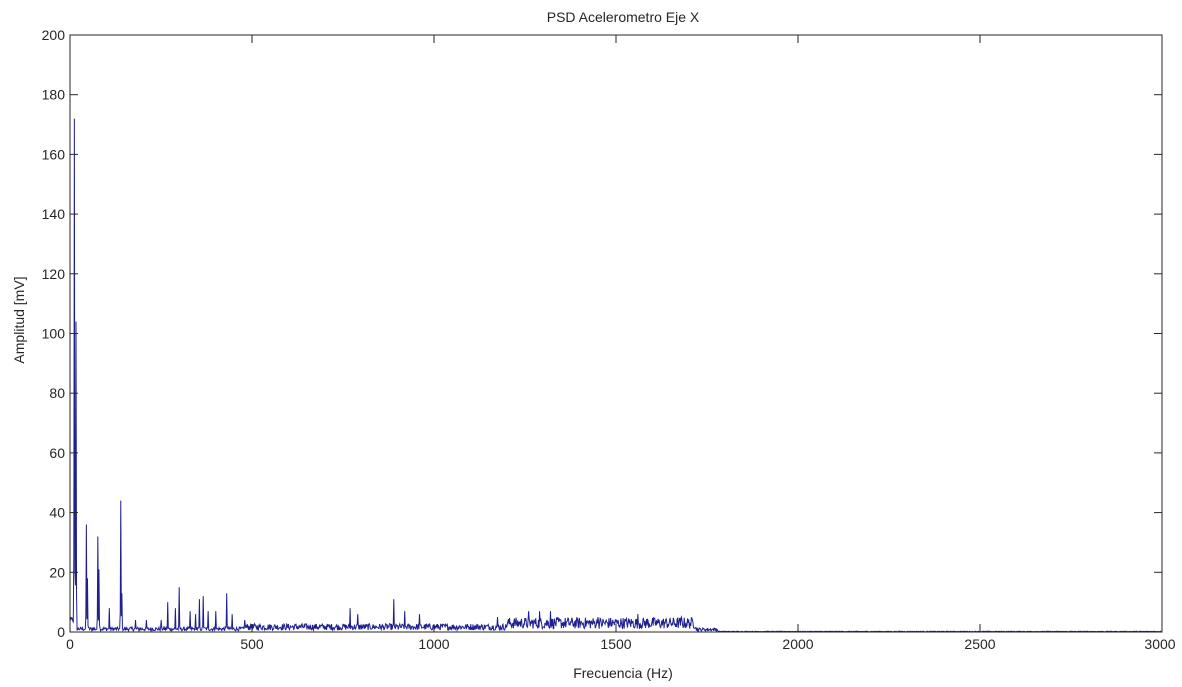 The image size is (1182, 687). Describe the element at coordinates (57, 453) in the screenshot. I see `y-tick-label: 60` at that location.